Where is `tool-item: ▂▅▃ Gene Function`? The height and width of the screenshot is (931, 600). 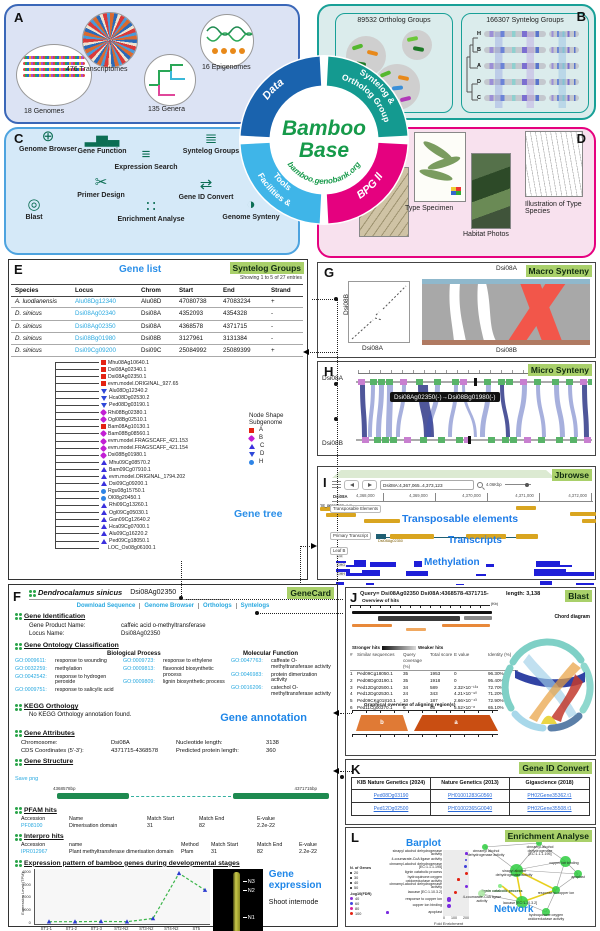
tool-item: ▂▅▃ Gene Function is located at coordinates (102, 143).